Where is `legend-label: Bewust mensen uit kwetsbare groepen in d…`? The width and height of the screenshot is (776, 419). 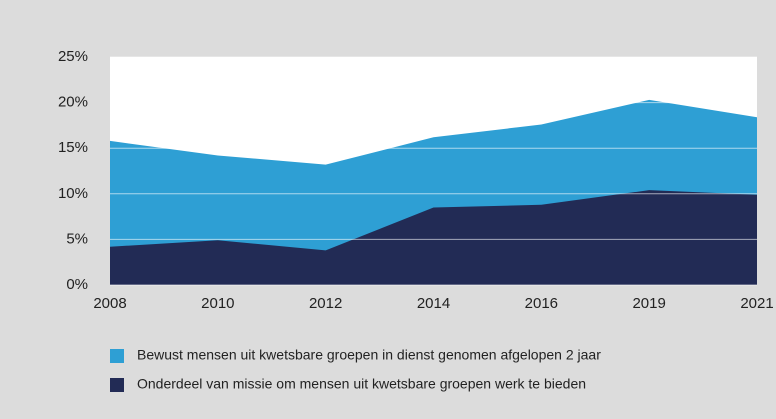 legend-label: Bewust mensen uit kwetsbare groepen in d… is located at coordinates (369, 355).